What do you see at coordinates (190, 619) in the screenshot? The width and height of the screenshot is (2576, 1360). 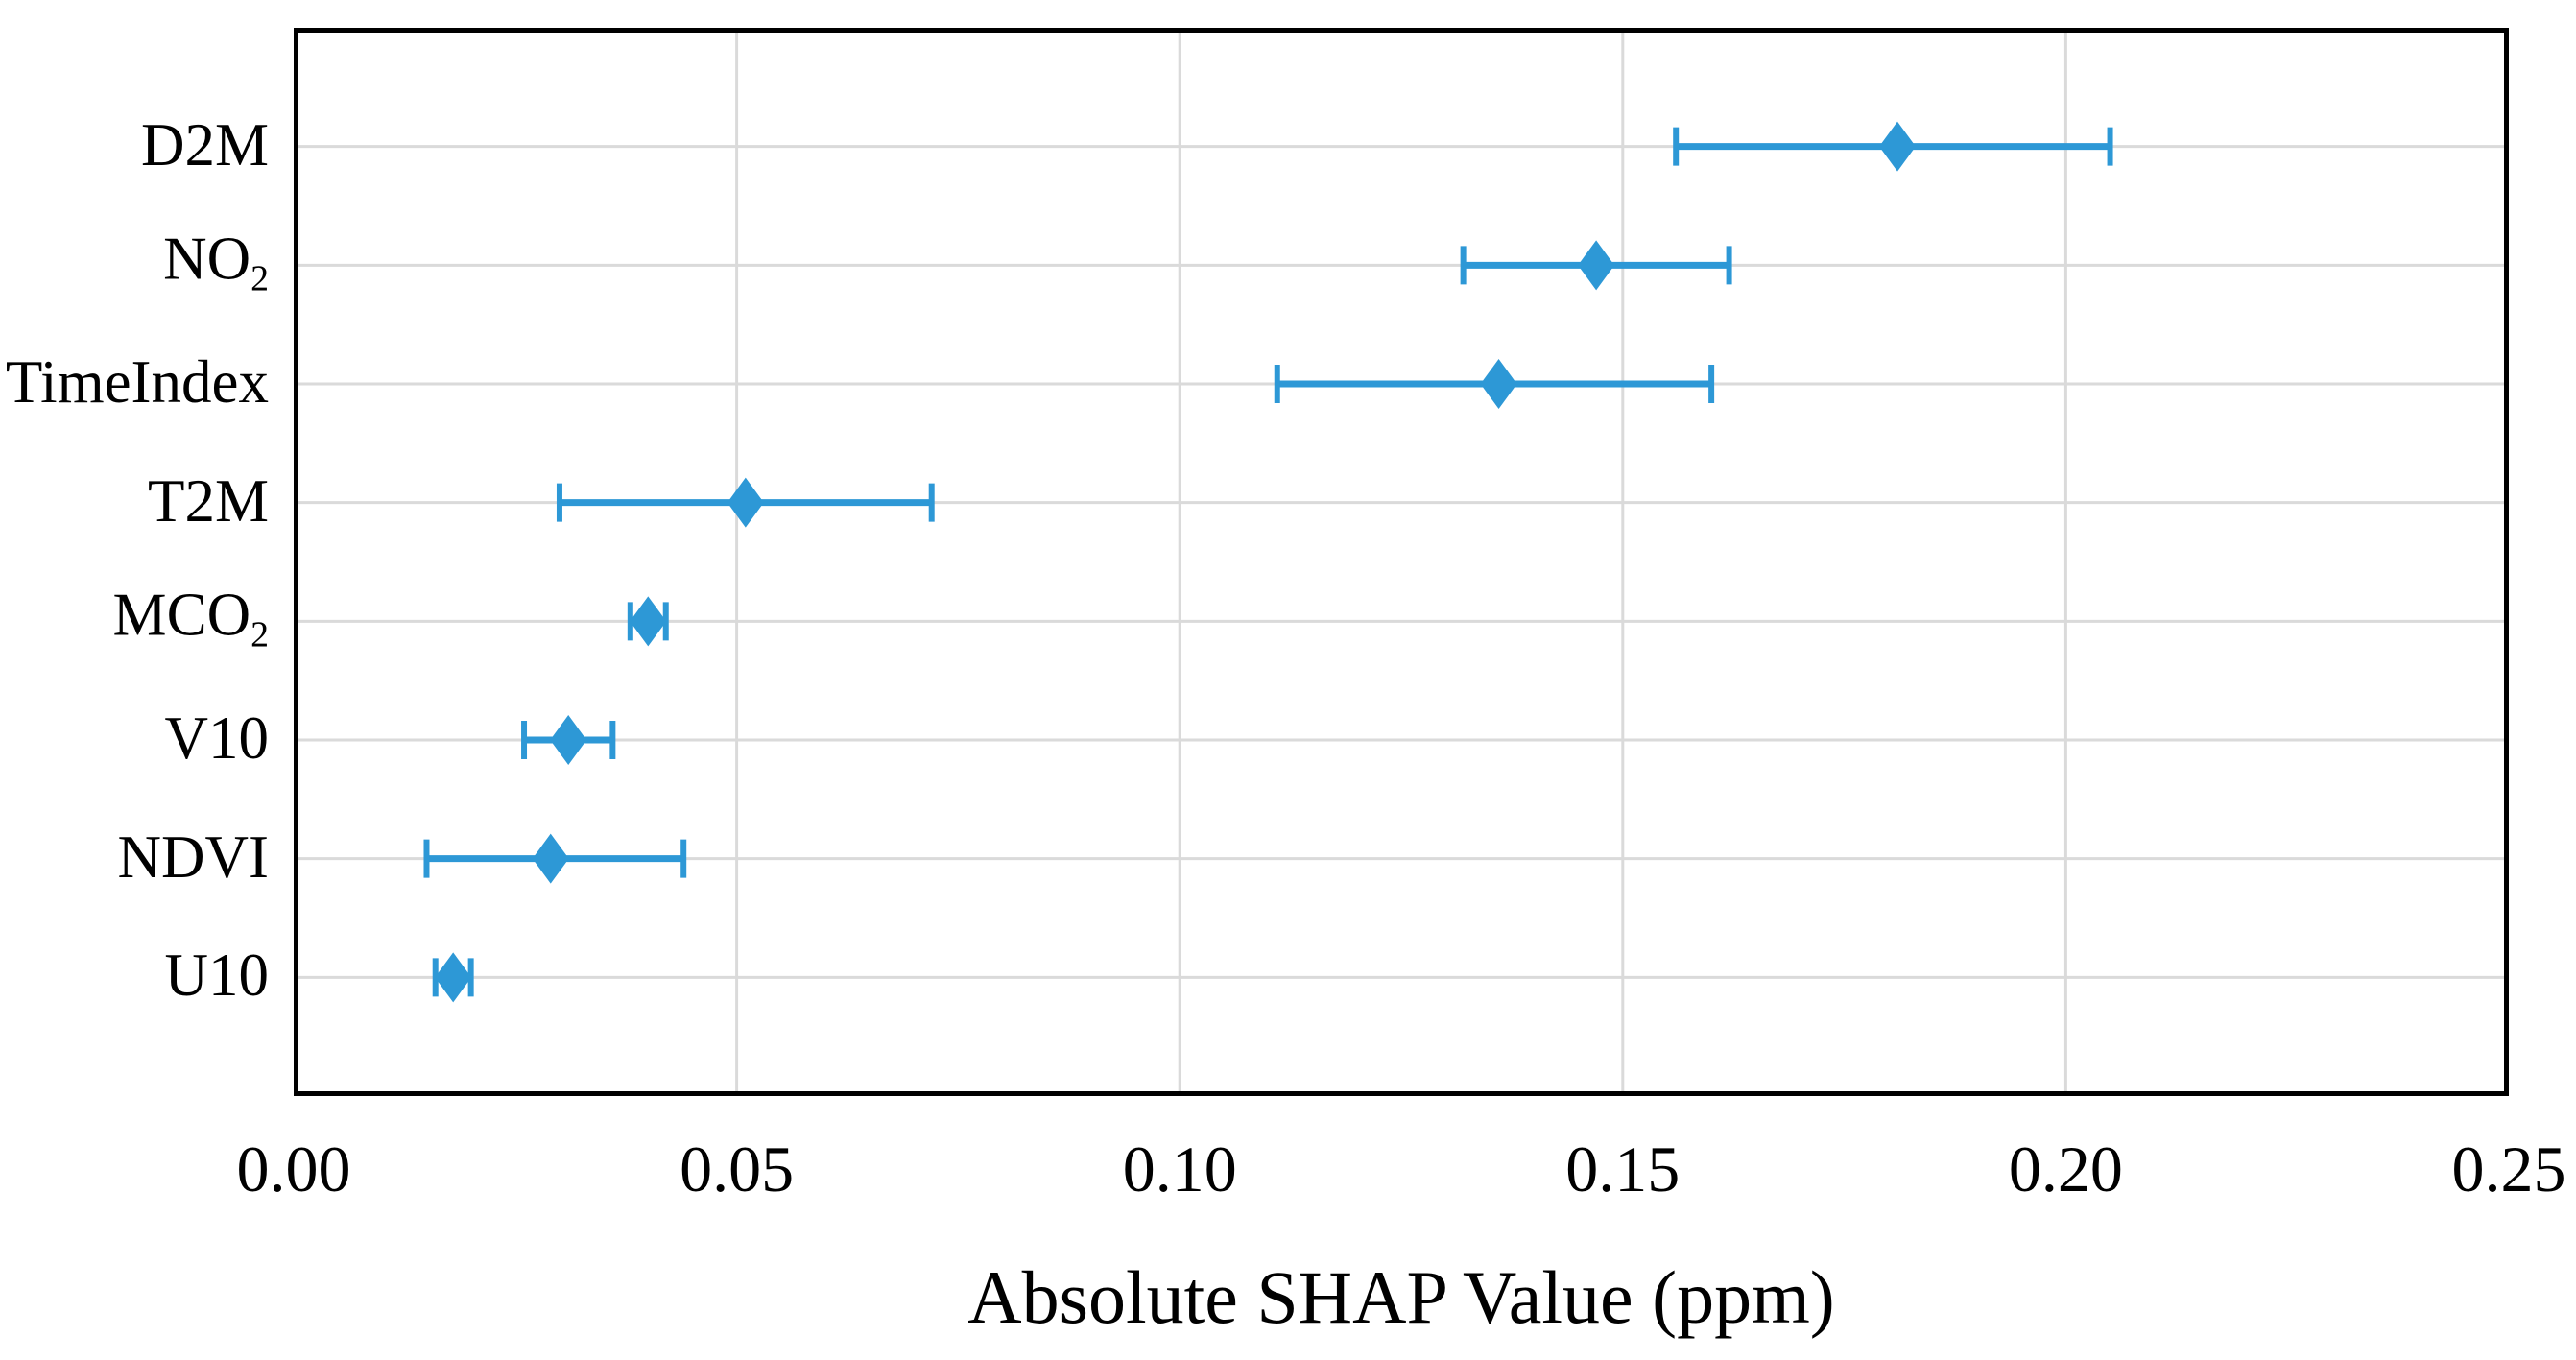 I see `y-tick-label: MCO2` at bounding box center [190, 619].